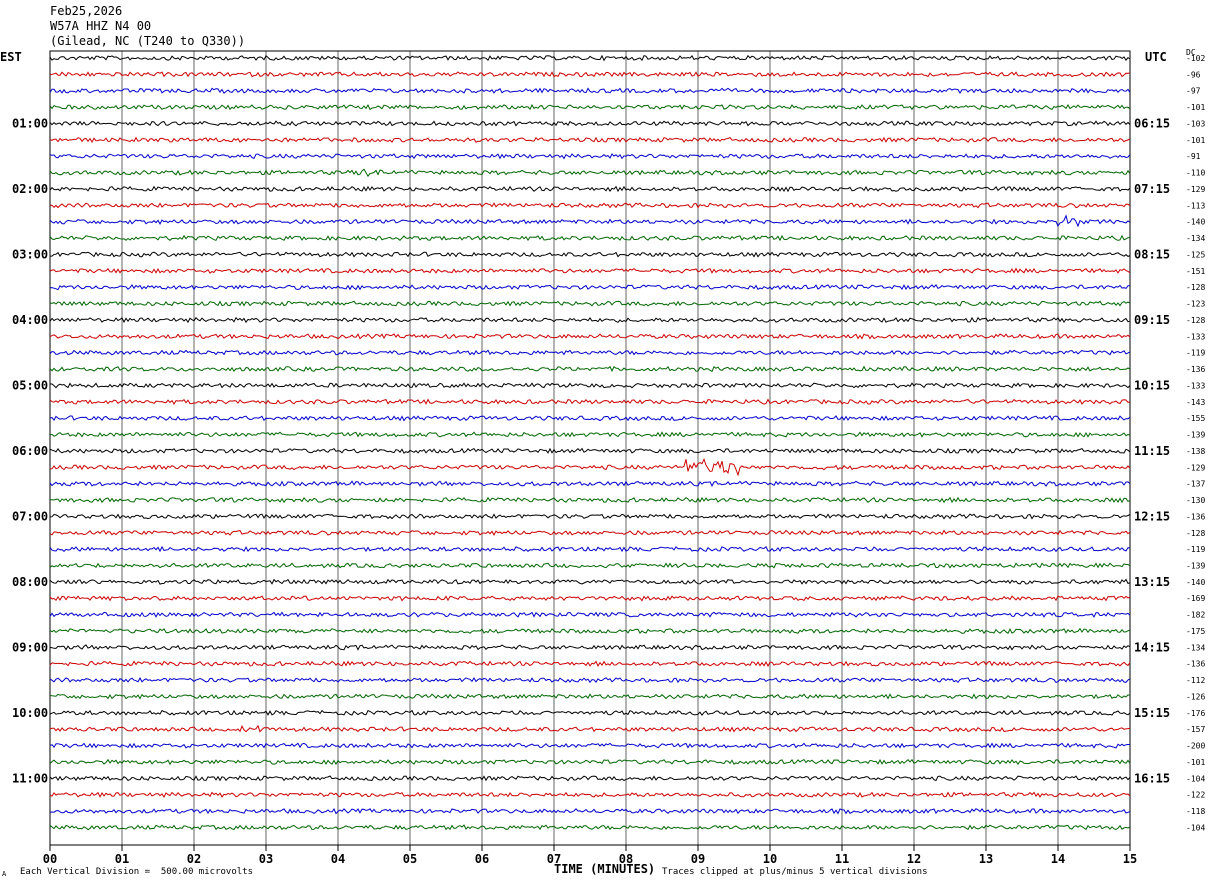 Image resolution: width=1210 pixels, height=886 pixels. I want to click on right-hour-label: 15:15, so click(1152, 713).